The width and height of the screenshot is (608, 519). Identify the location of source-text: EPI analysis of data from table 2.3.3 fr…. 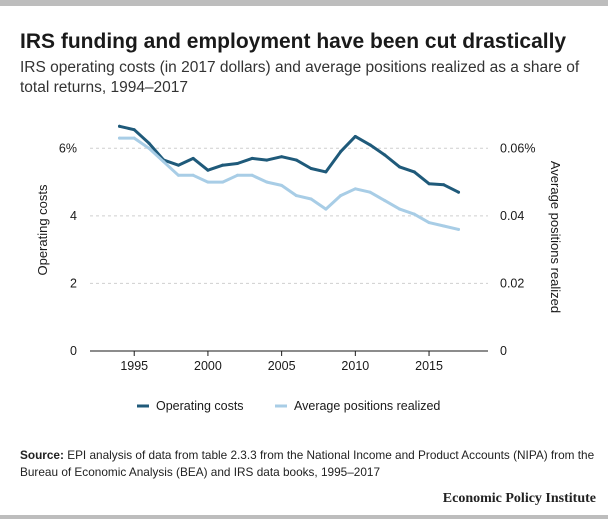
(307, 463).